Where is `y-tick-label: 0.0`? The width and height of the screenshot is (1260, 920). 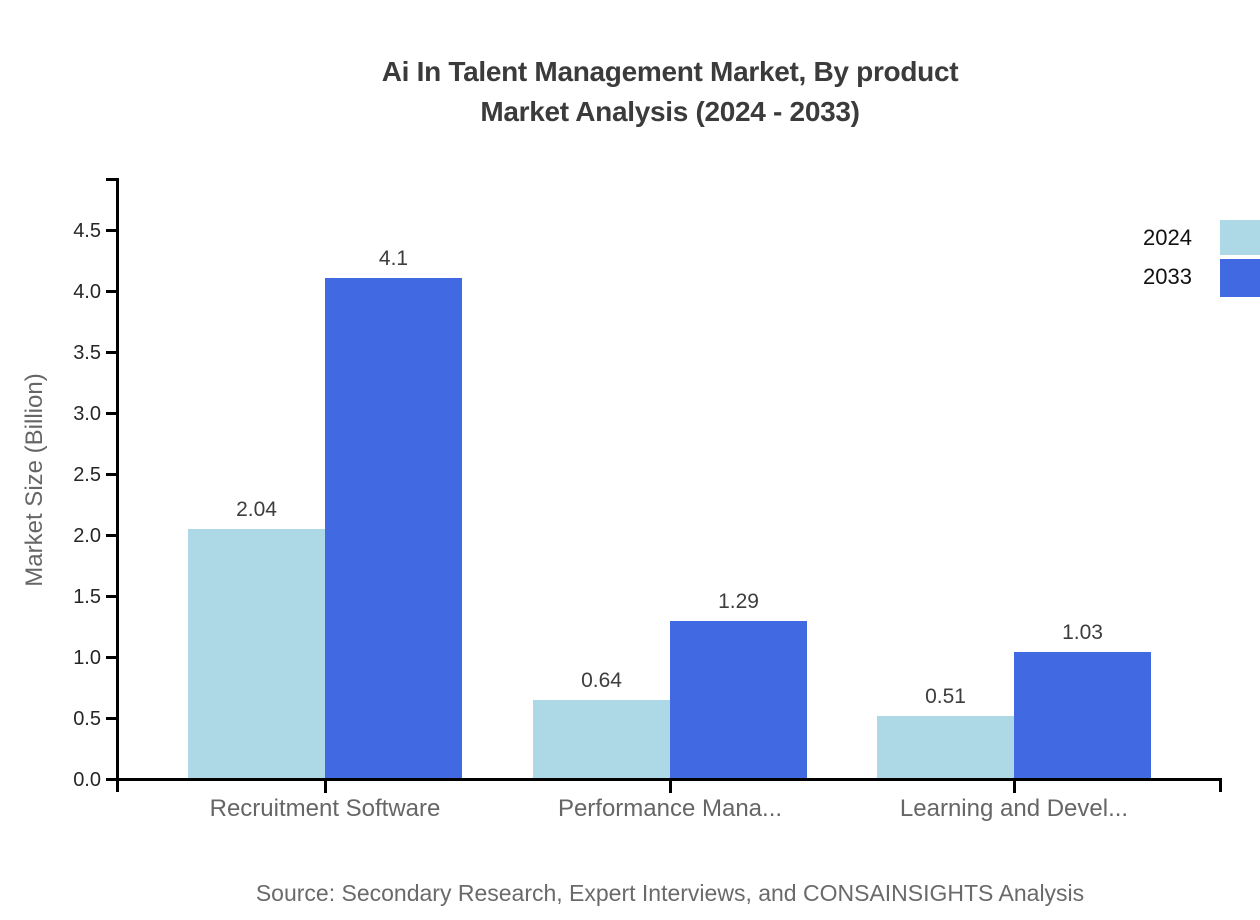
y-tick-label: 0.0 is located at coordinates (87, 780).